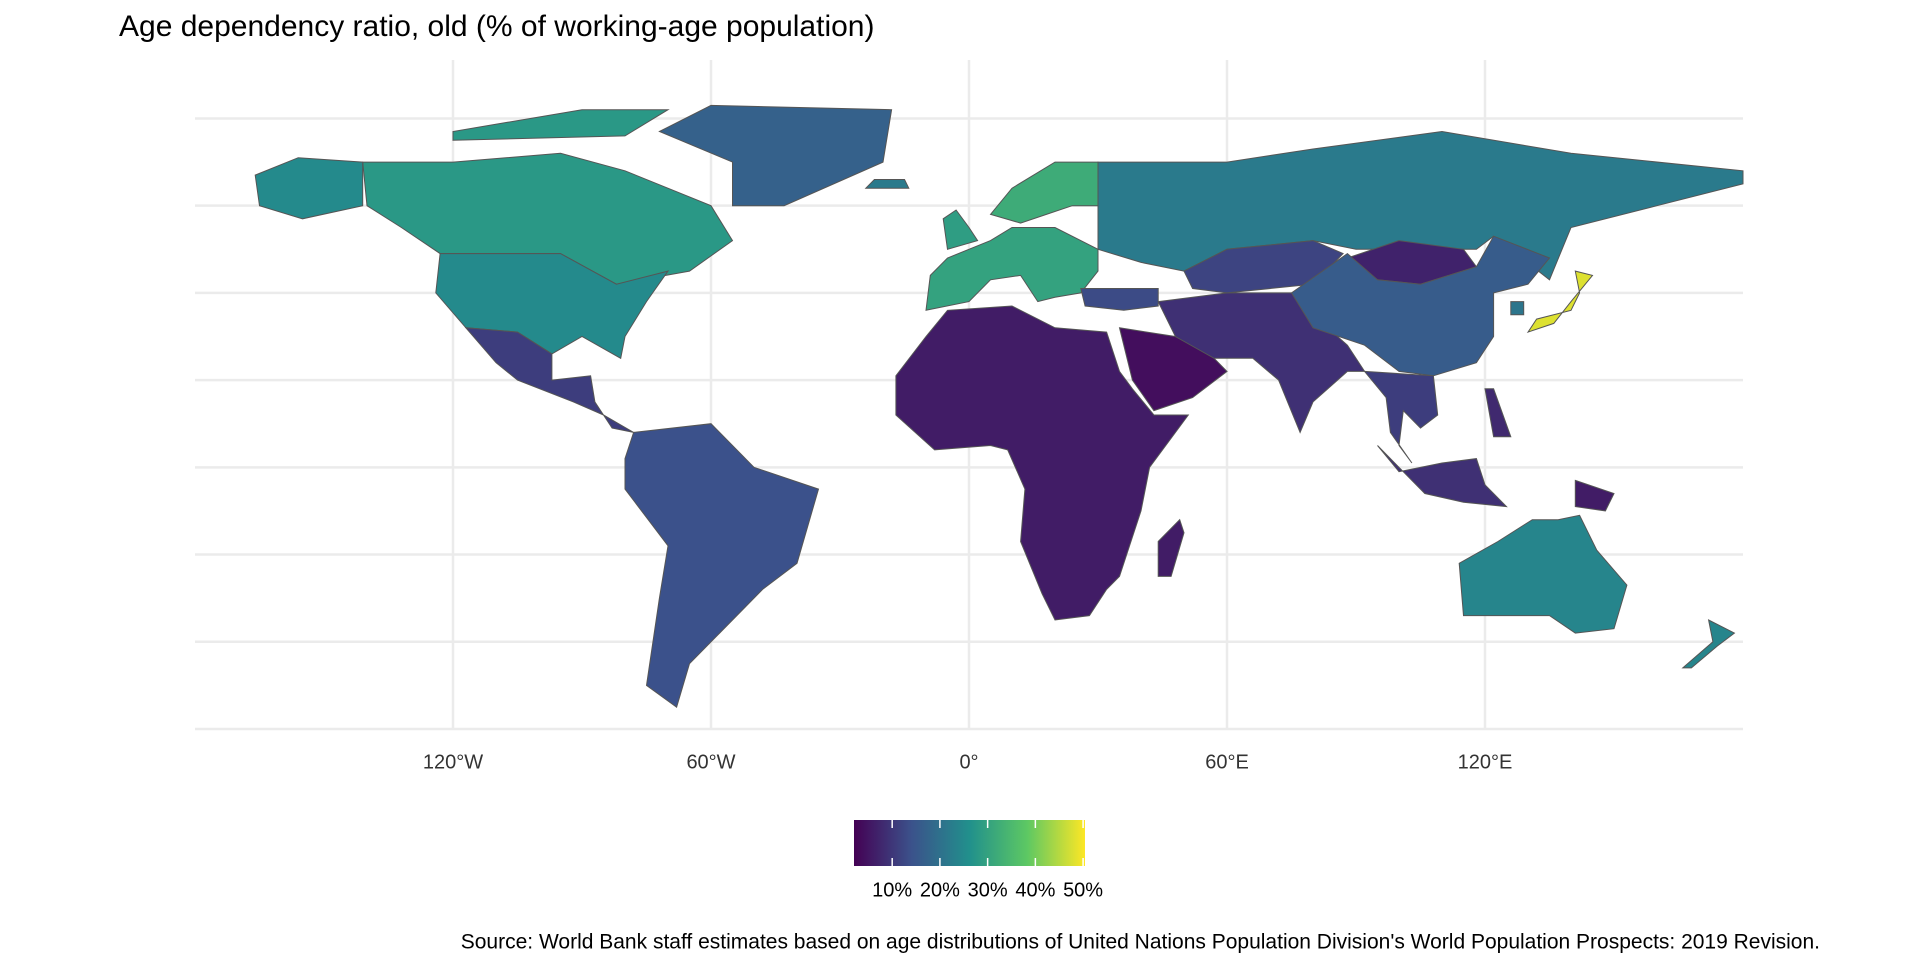  Describe the element at coordinates (710, 762) in the screenshot. I see `x-tick-label: 60°W` at that location.